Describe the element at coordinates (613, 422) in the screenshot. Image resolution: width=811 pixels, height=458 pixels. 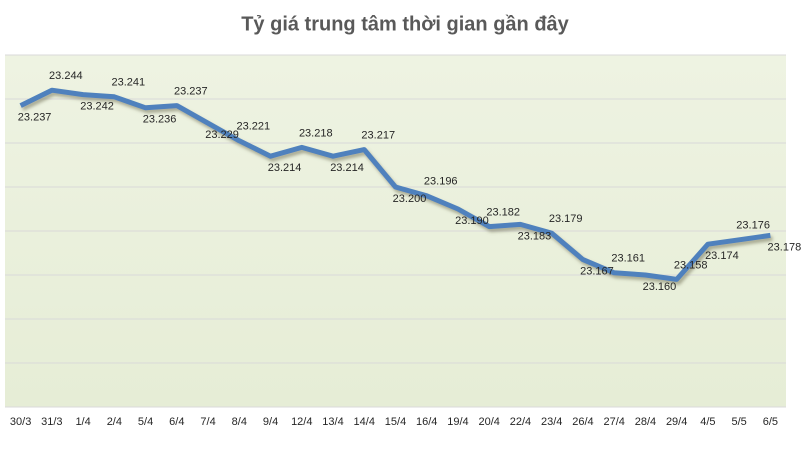
I see `x-tick-label: 27/4` at that location.